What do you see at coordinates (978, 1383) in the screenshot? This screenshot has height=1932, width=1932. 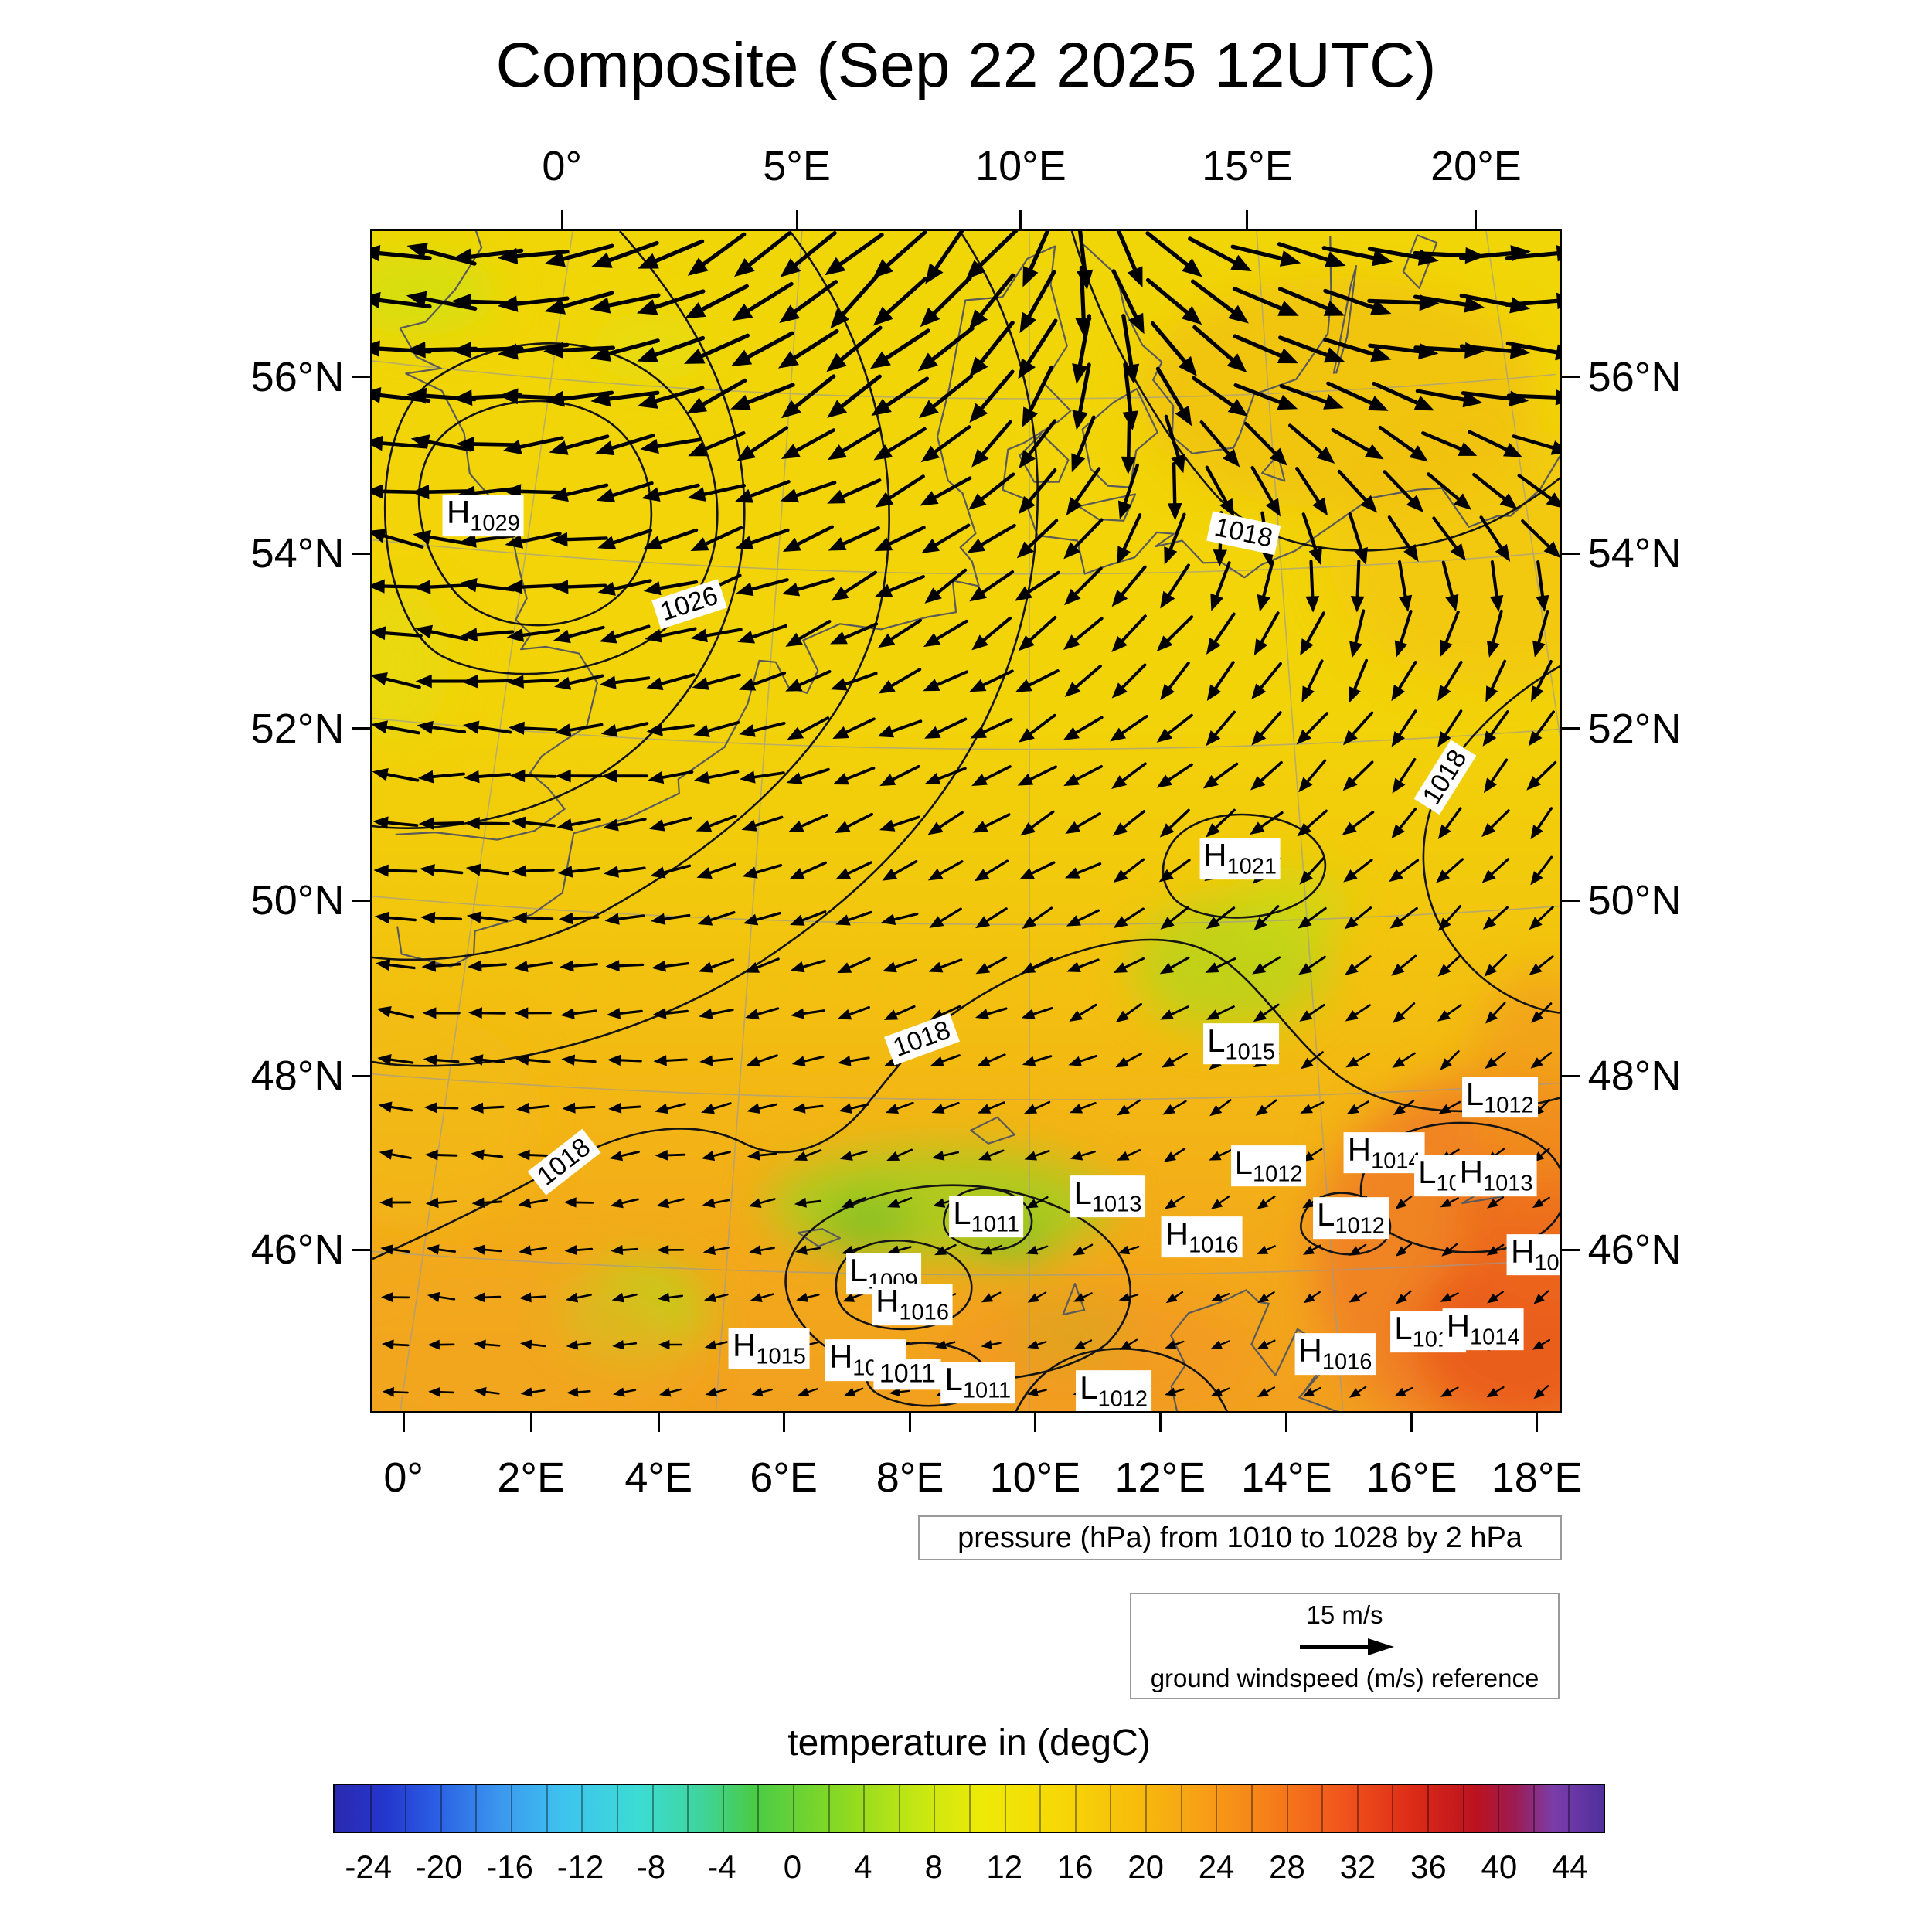 I see `pressure-center-l1011: L1011` at bounding box center [978, 1383].